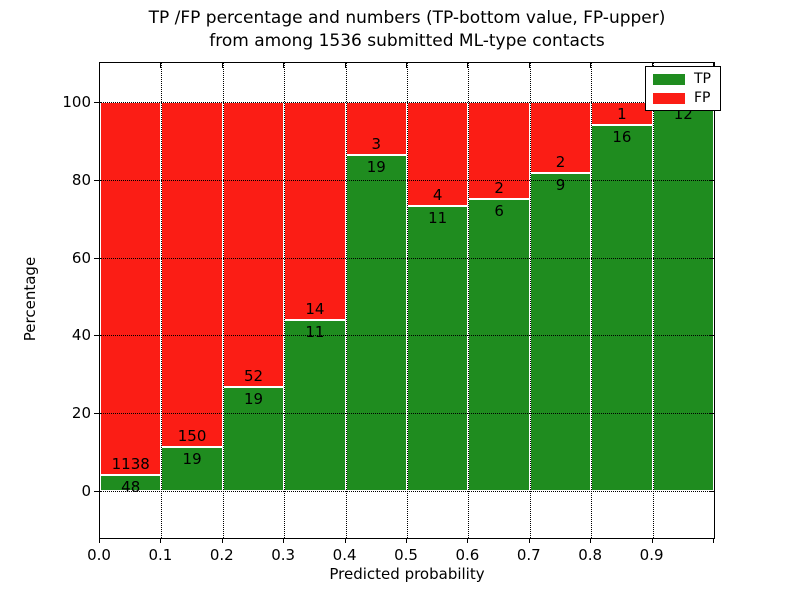  Describe the element at coordinates (528, 555) in the screenshot. I see `x-tick-label: 0.7` at that location.